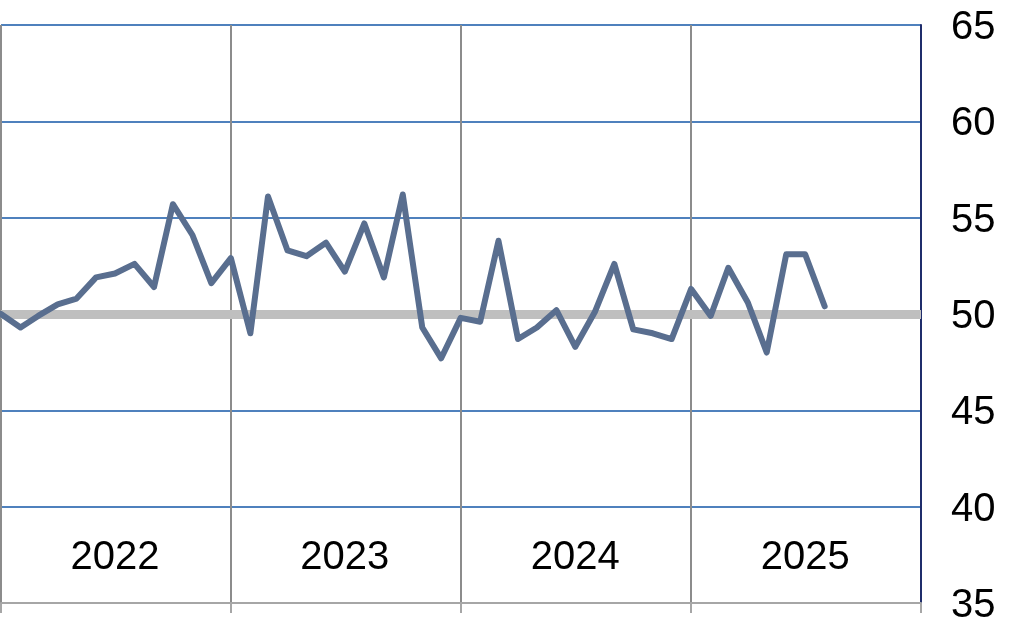 This screenshot has height=623, width=1024. I want to click on y-tick-label: 40, so click(973, 506).